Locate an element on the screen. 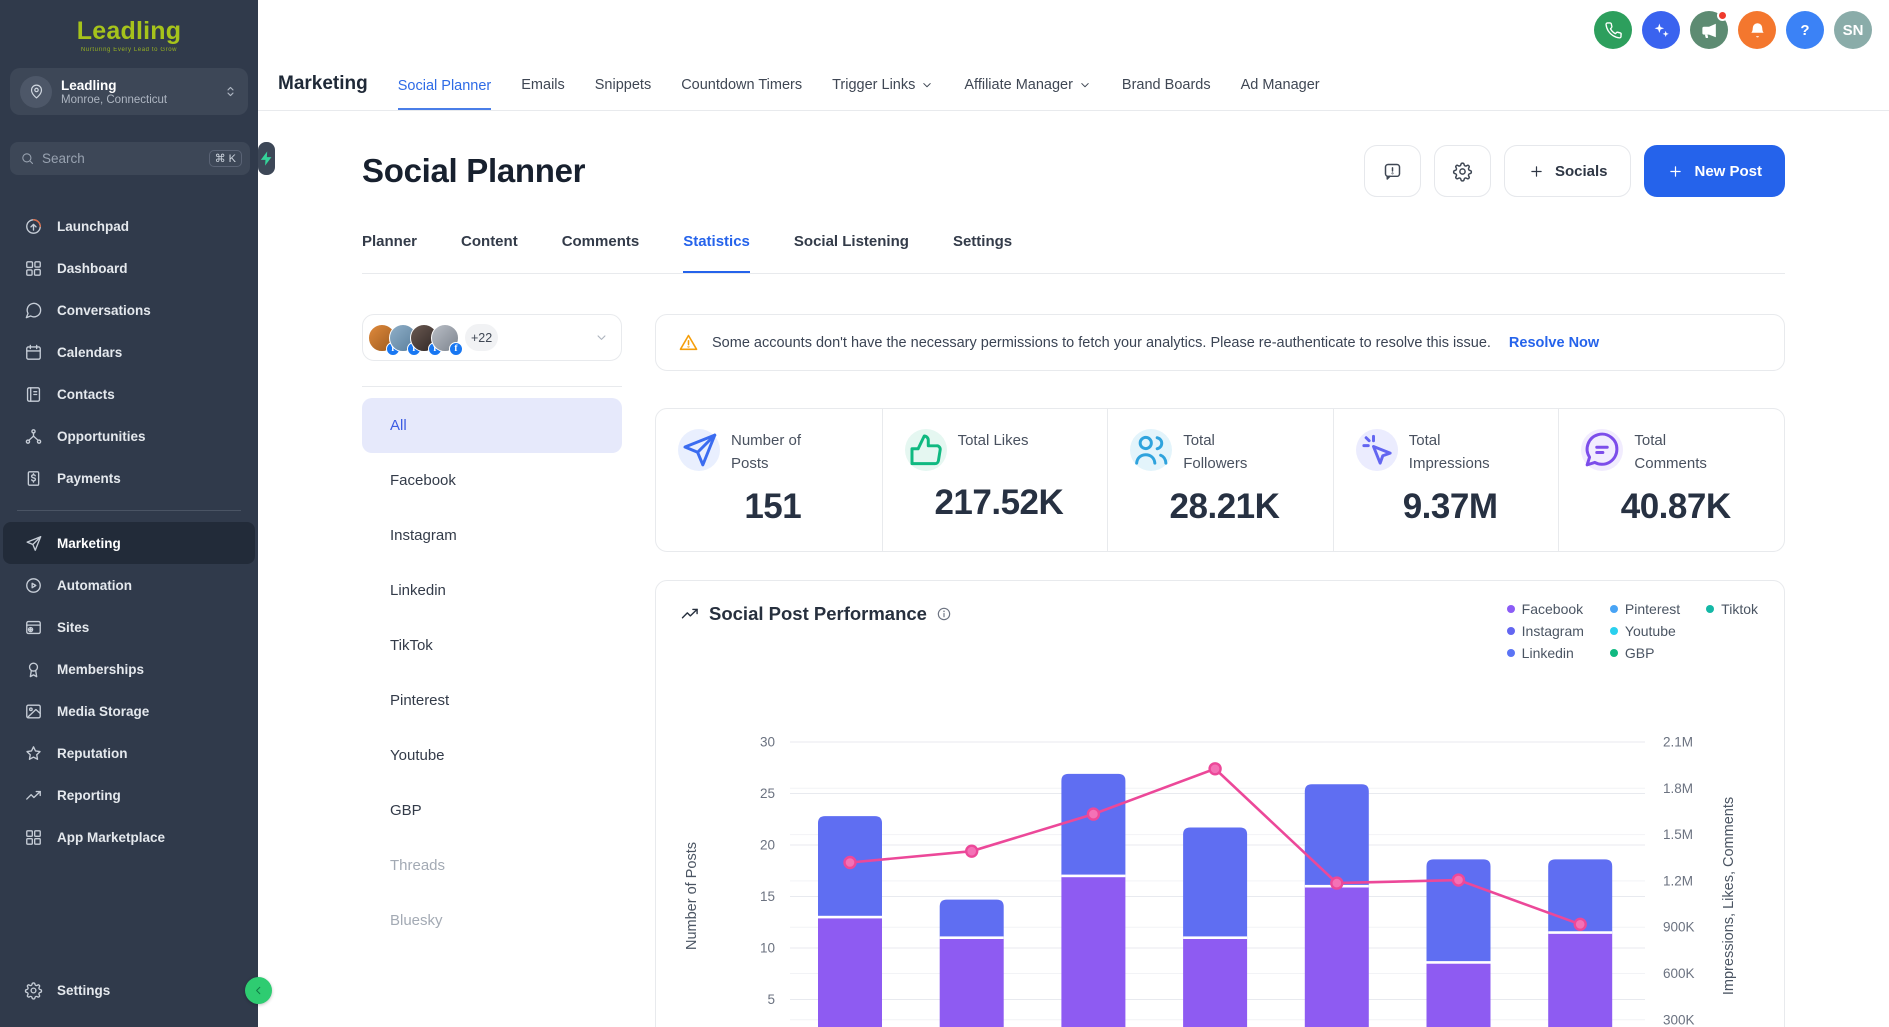  location-name: Leadling is located at coordinates (89, 85).